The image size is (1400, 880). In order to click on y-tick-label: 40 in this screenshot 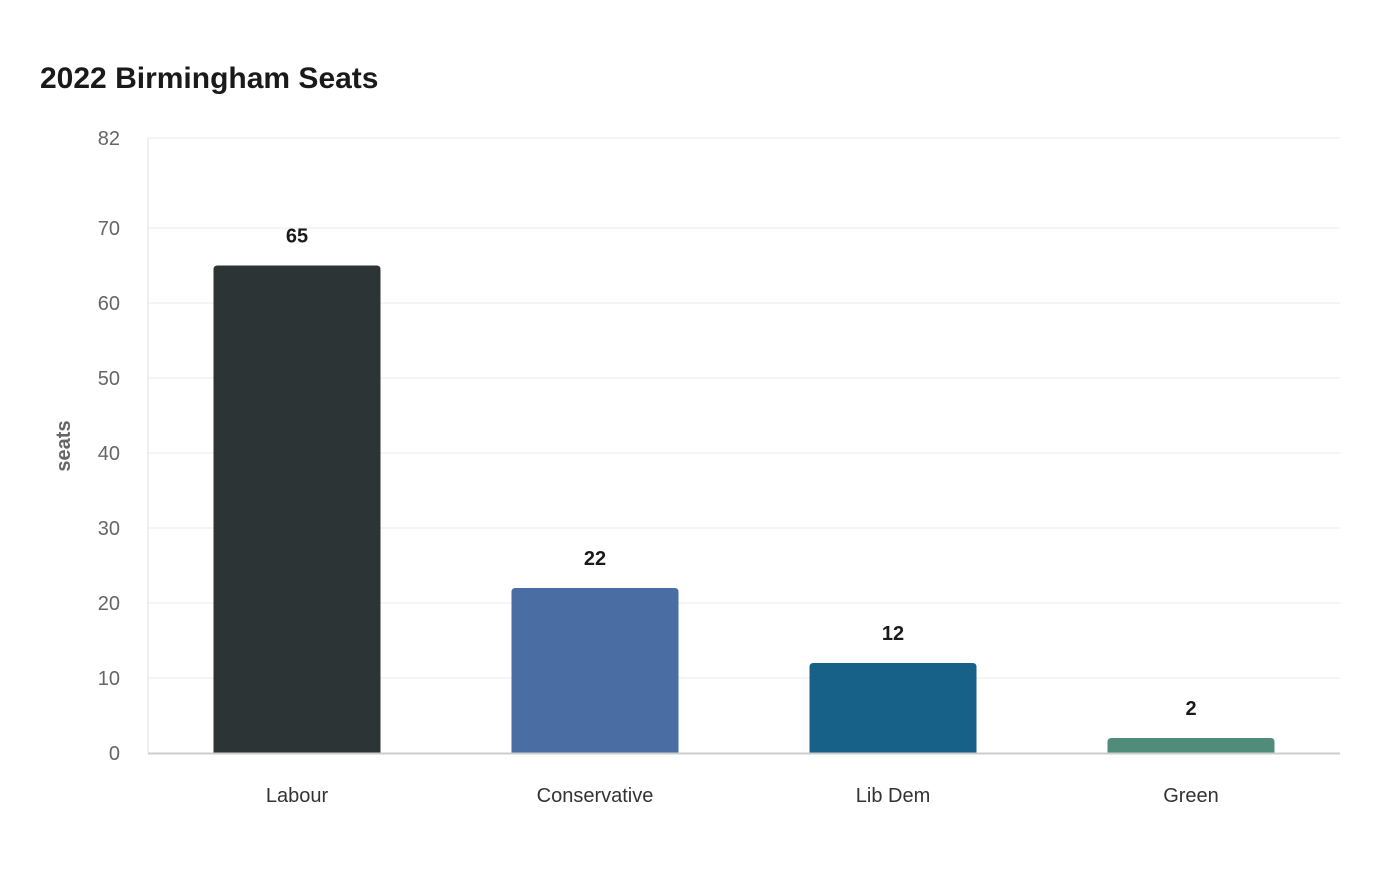, I will do `click(109, 454)`.